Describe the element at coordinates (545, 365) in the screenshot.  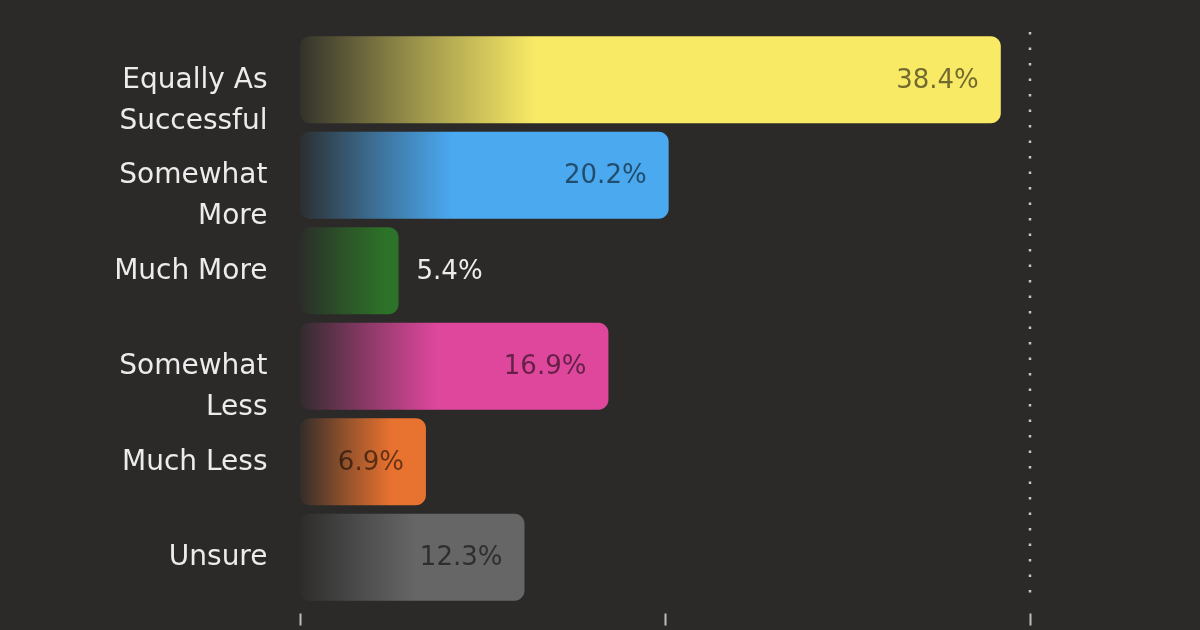
I see `data-label: 16.9%` at that location.